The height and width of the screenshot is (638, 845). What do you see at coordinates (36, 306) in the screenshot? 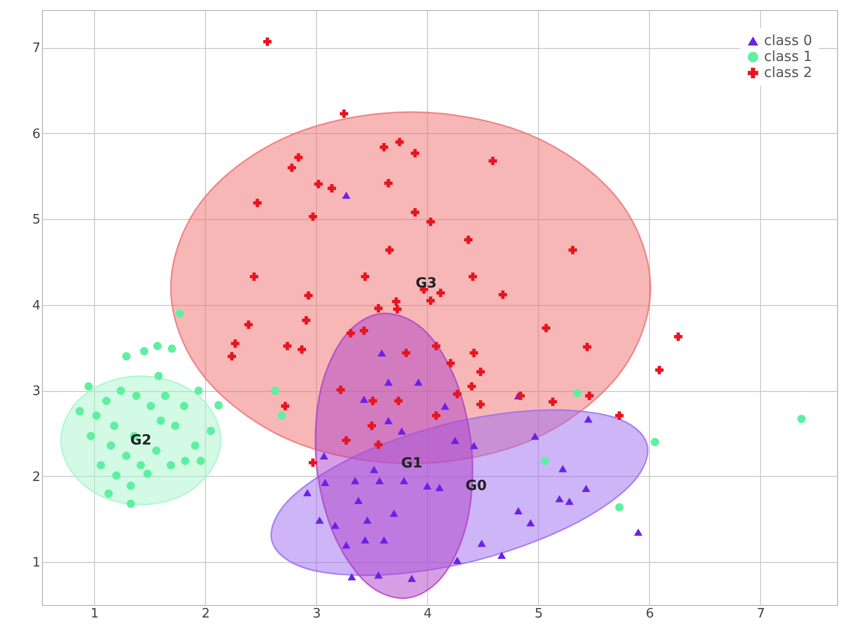
I see `y-tick-label: 4` at bounding box center [36, 306].